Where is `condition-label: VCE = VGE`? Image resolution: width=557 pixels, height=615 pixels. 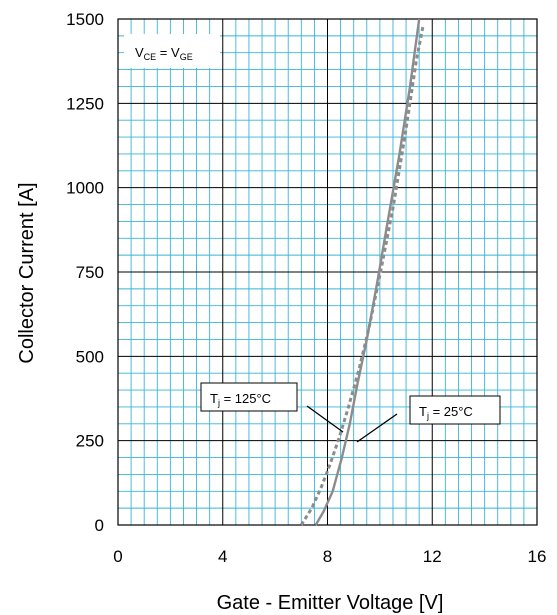 condition-label: VCE = VGE is located at coordinates (164, 53).